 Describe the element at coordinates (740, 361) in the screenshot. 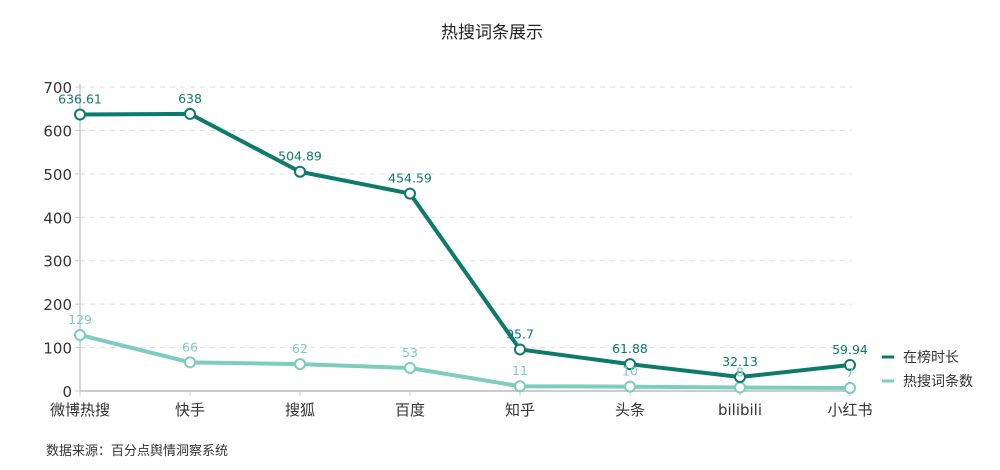

I see `data-value-label: 32.13` at that location.